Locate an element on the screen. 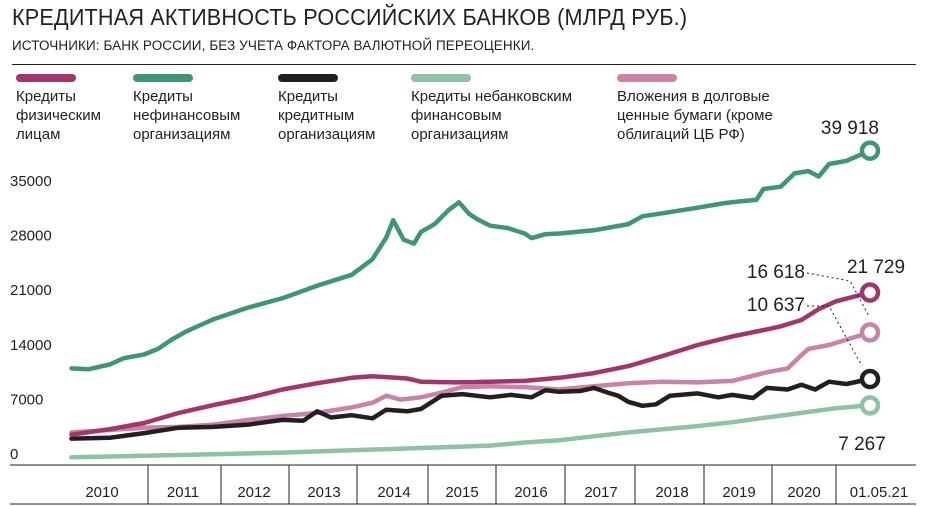  legend-label: Вложения в долговые is located at coordinates (693, 96).